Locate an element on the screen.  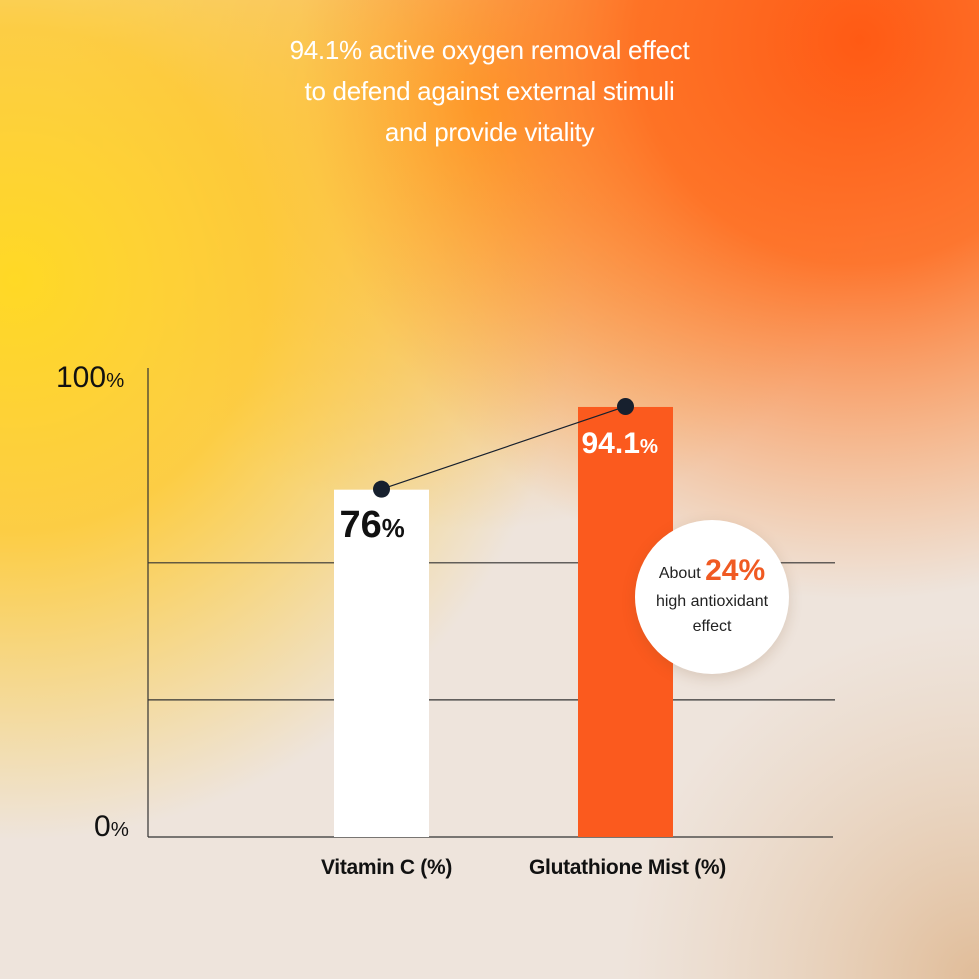
annotation-value: 24% is located at coordinates (735, 570).